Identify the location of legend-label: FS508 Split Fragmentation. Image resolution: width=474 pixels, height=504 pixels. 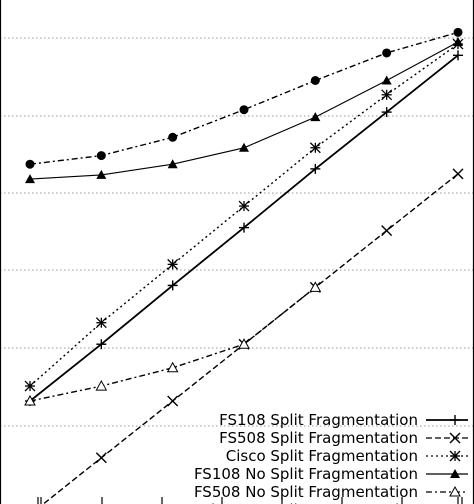
(318, 438).